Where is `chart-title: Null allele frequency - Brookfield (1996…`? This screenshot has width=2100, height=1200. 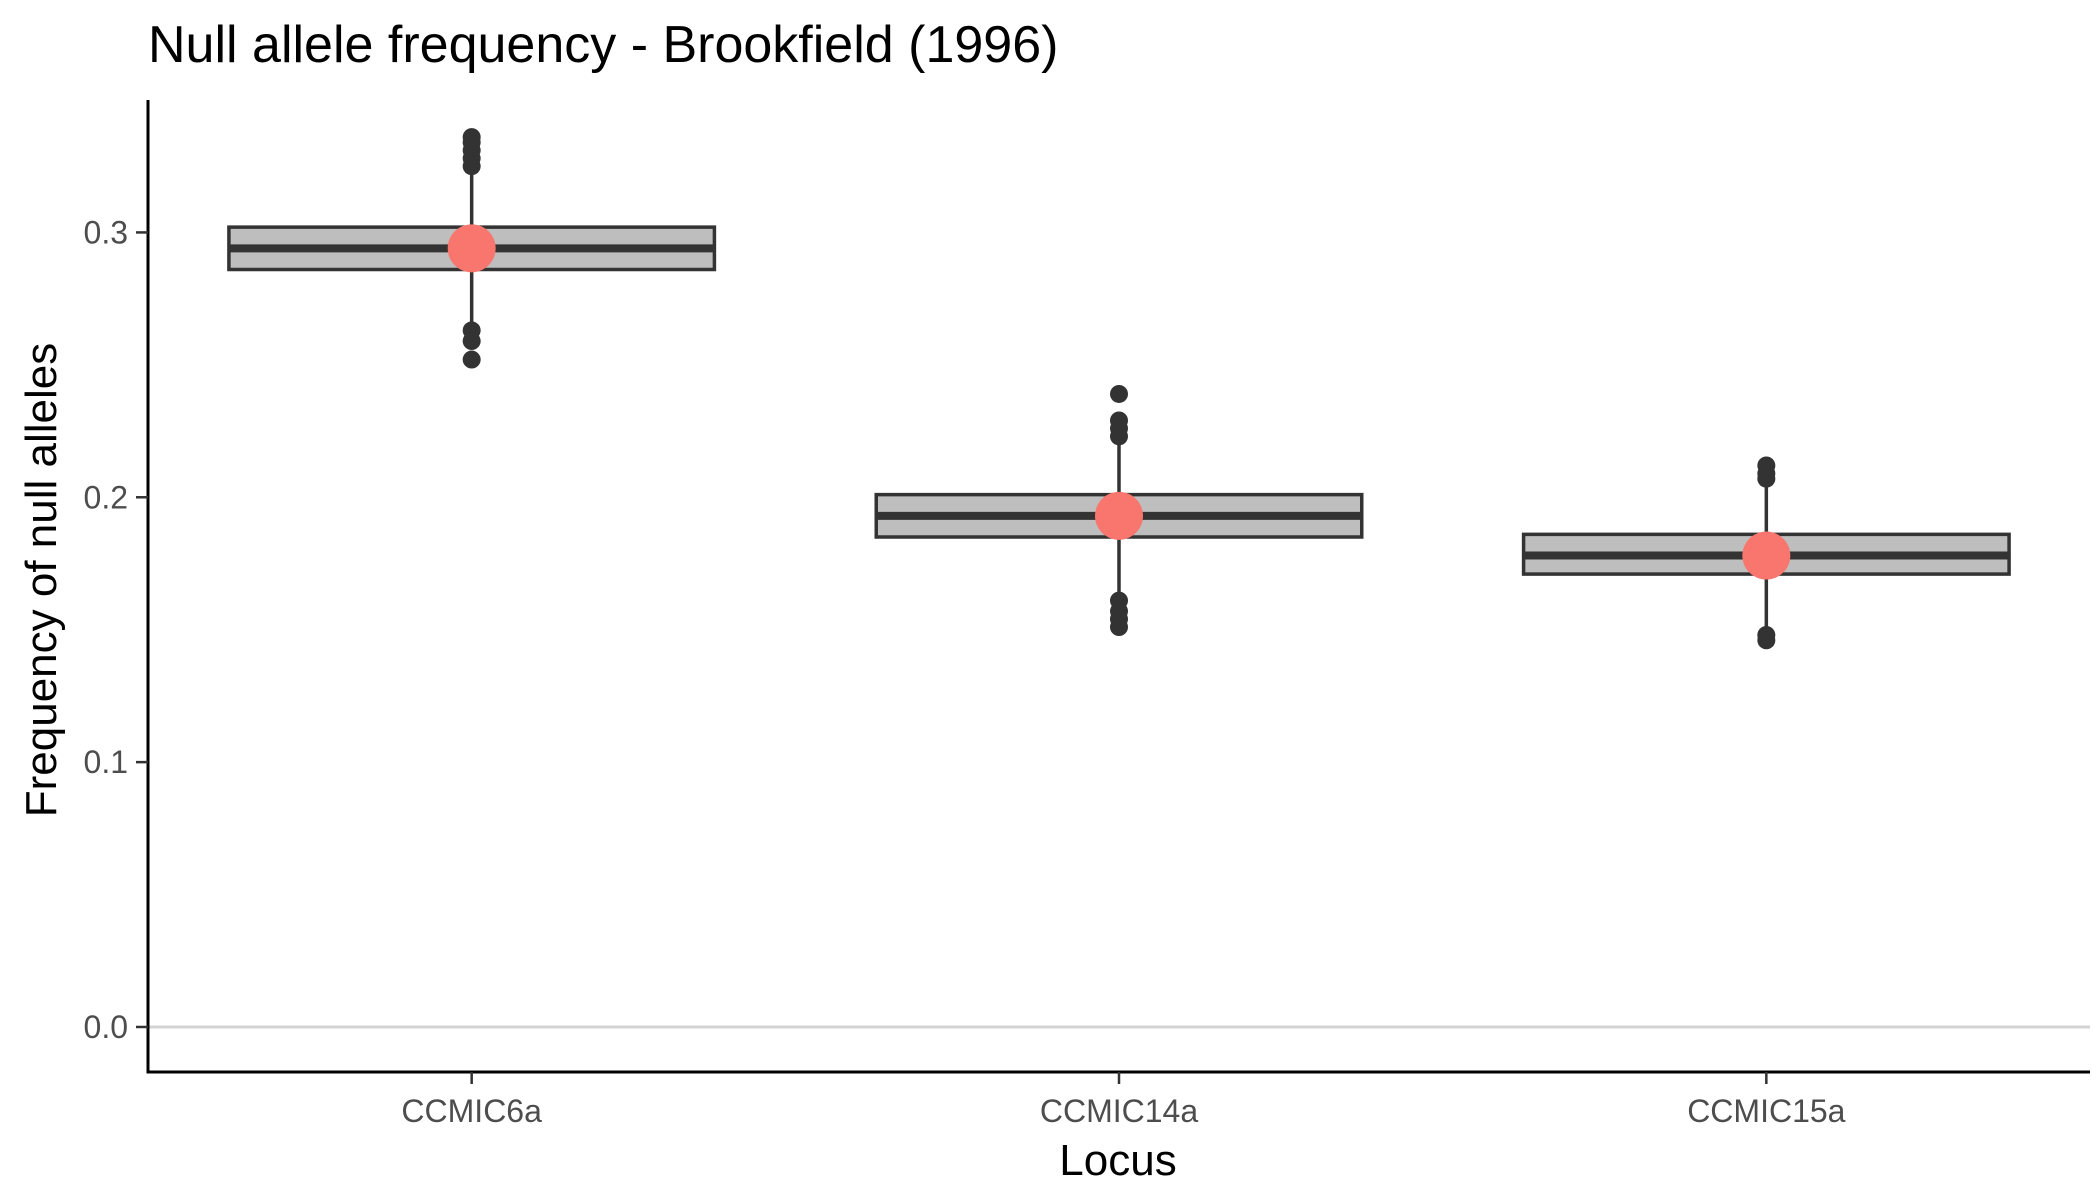 chart-title: Null allele frequency - Brookfield (1996… is located at coordinates (603, 45).